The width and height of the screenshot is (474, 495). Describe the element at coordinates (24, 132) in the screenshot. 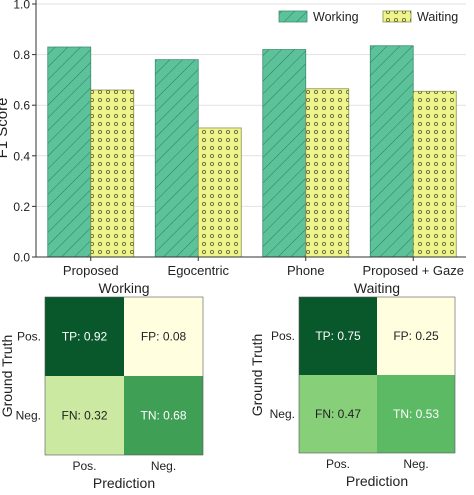

I see `bar-y-ticks: 0.0 0.2 0.4 0.6 0.8 1.0` at that location.